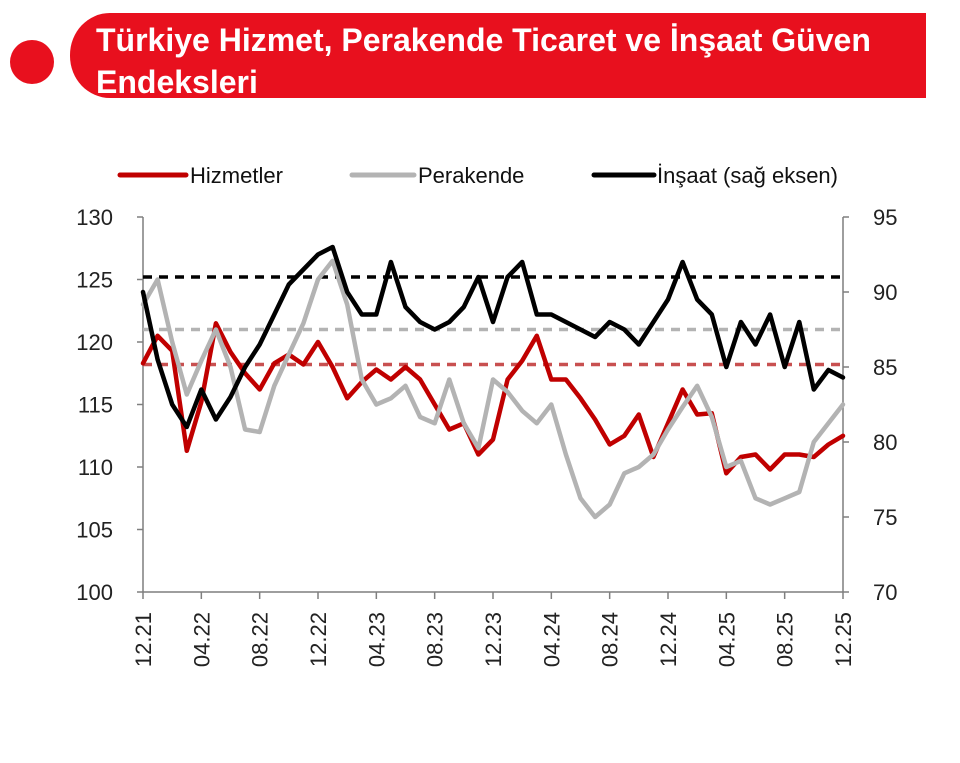 The height and width of the screenshot is (763, 960). Describe the element at coordinates (885, 442) in the screenshot. I see `right-tick-label: 80` at that location.